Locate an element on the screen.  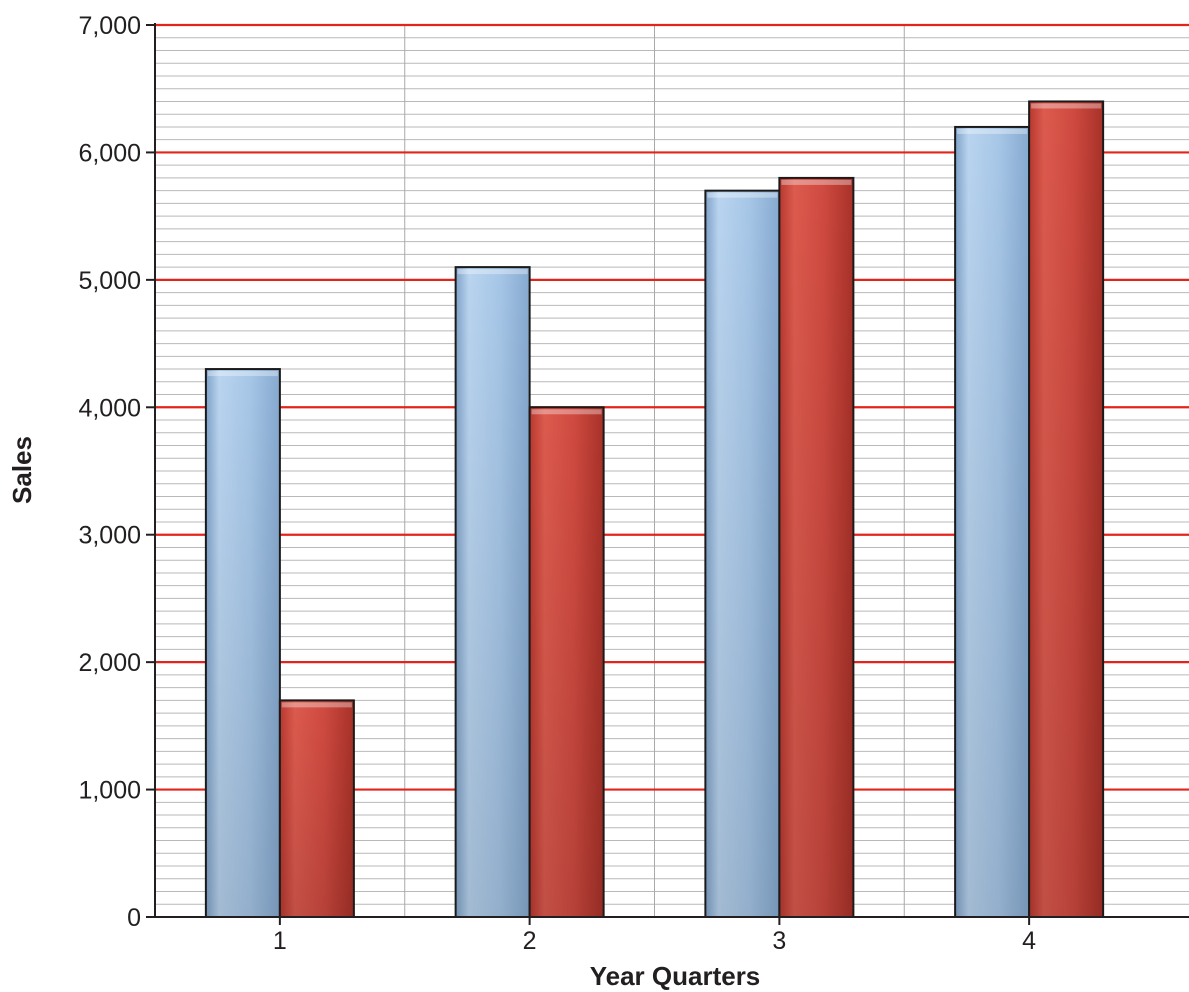
x-tick-label: 3 is located at coordinates (779, 941).